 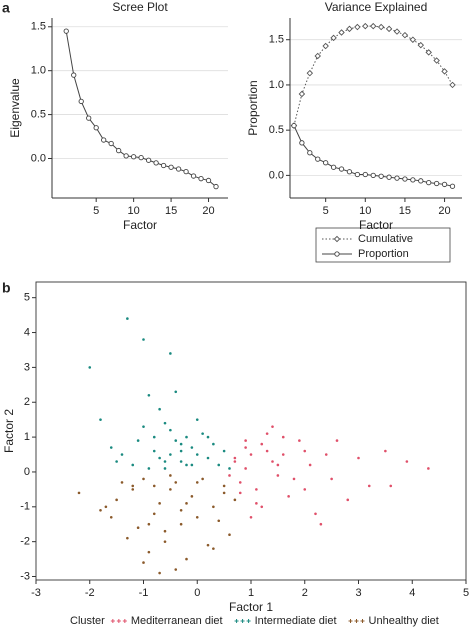 What do you see at coordinates (276, 85) in the screenshot?
I see `y-tick-label: 1.0` at bounding box center [276, 85].